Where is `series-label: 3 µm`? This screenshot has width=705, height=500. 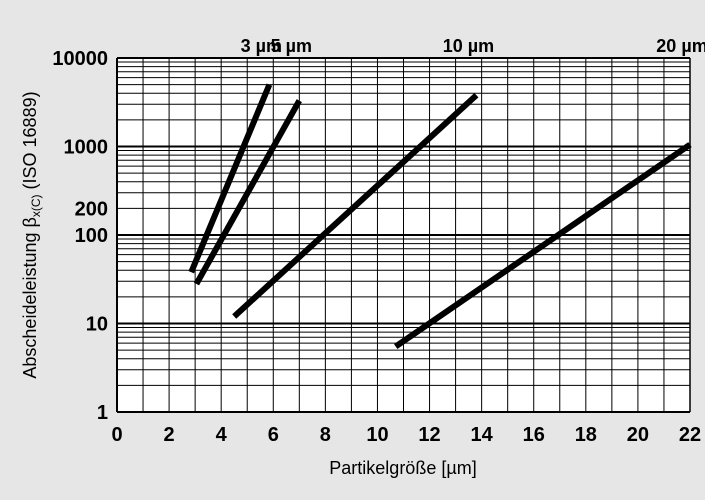 series-label: 3 µm is located at coordinates (261, 46).